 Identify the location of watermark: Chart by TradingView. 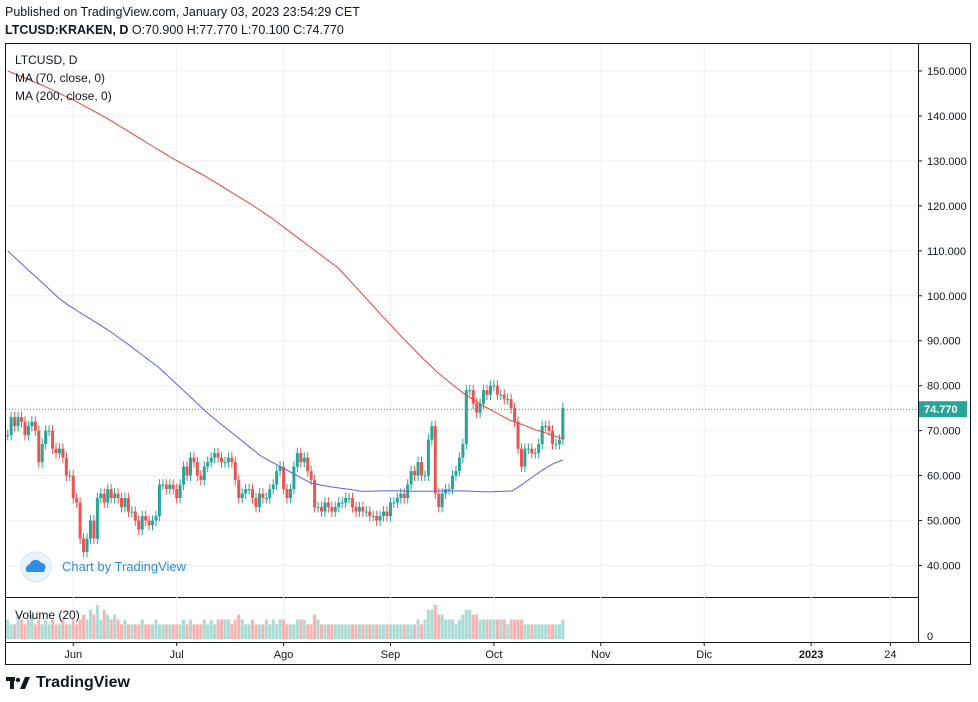
(103, 567).